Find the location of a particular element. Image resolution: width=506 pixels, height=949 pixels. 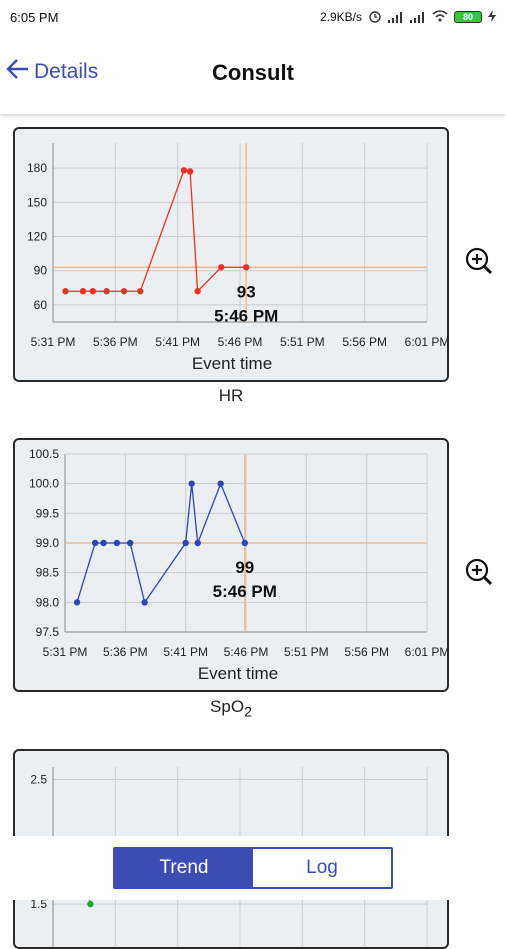

spo2-chart-caption: SpO2 is located at coordinates (231, 708).